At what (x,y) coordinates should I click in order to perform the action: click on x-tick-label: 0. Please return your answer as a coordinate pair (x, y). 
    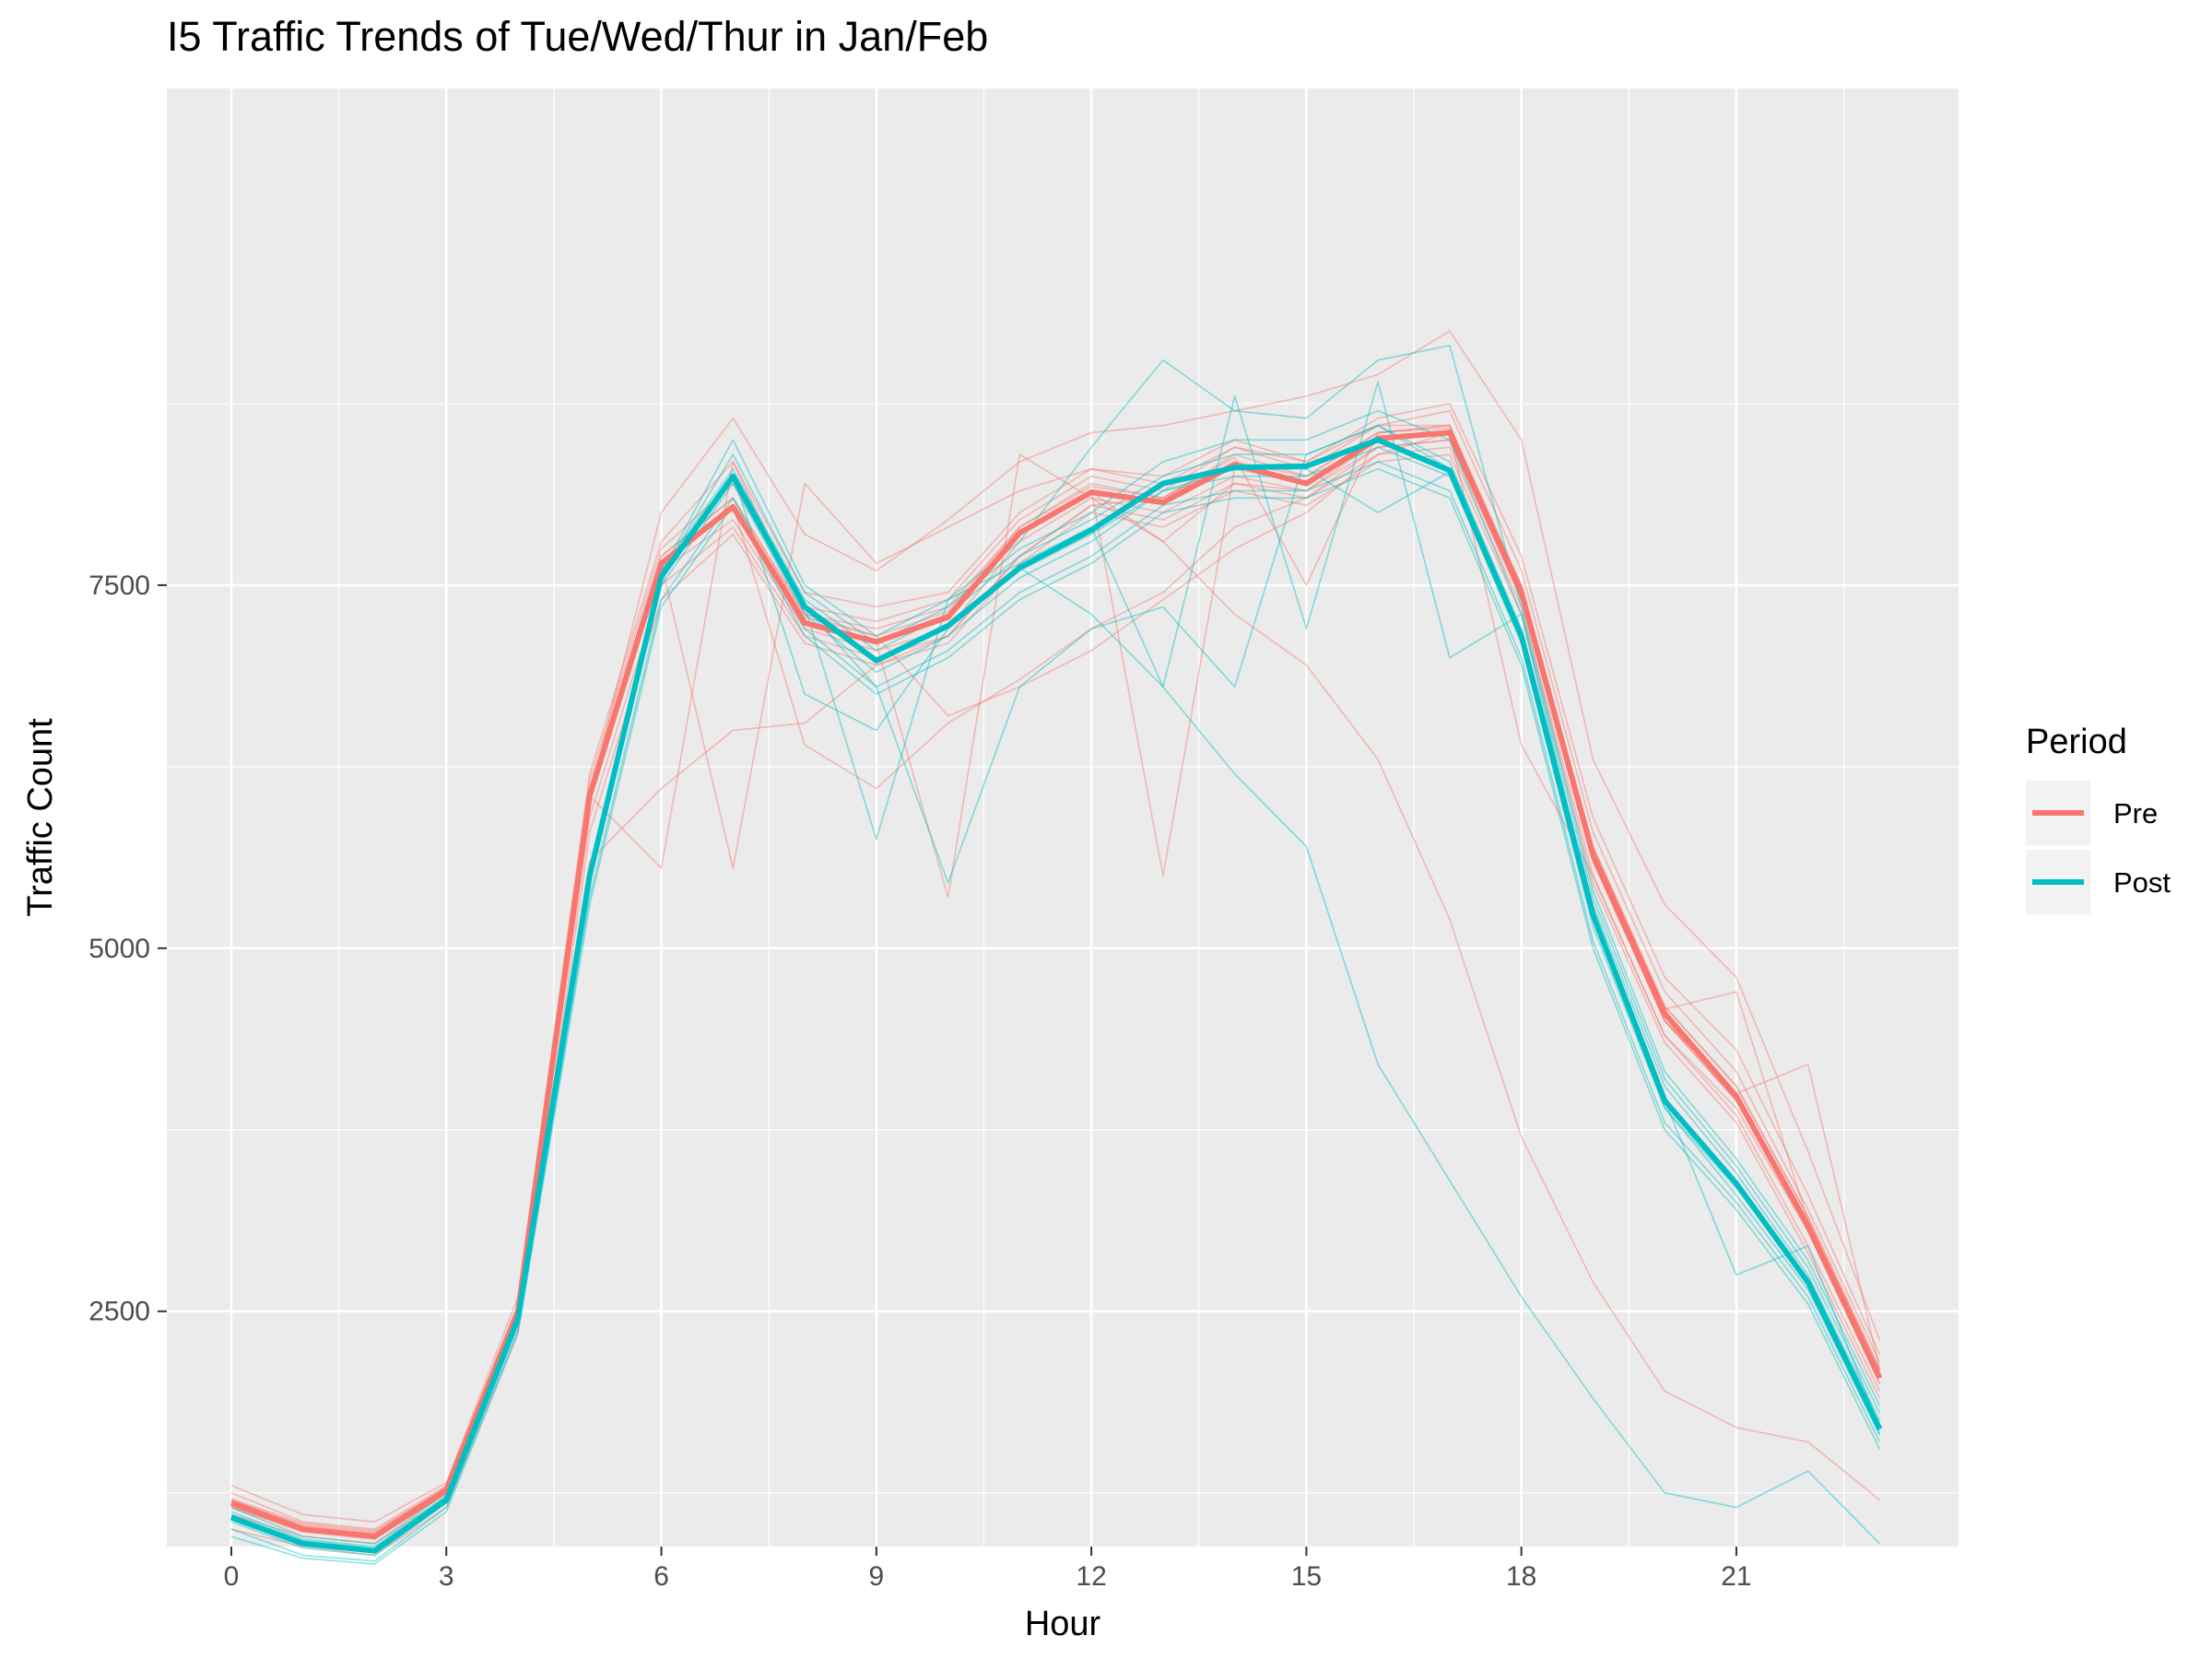
    Looking at the image, I should click on (232, 1576).